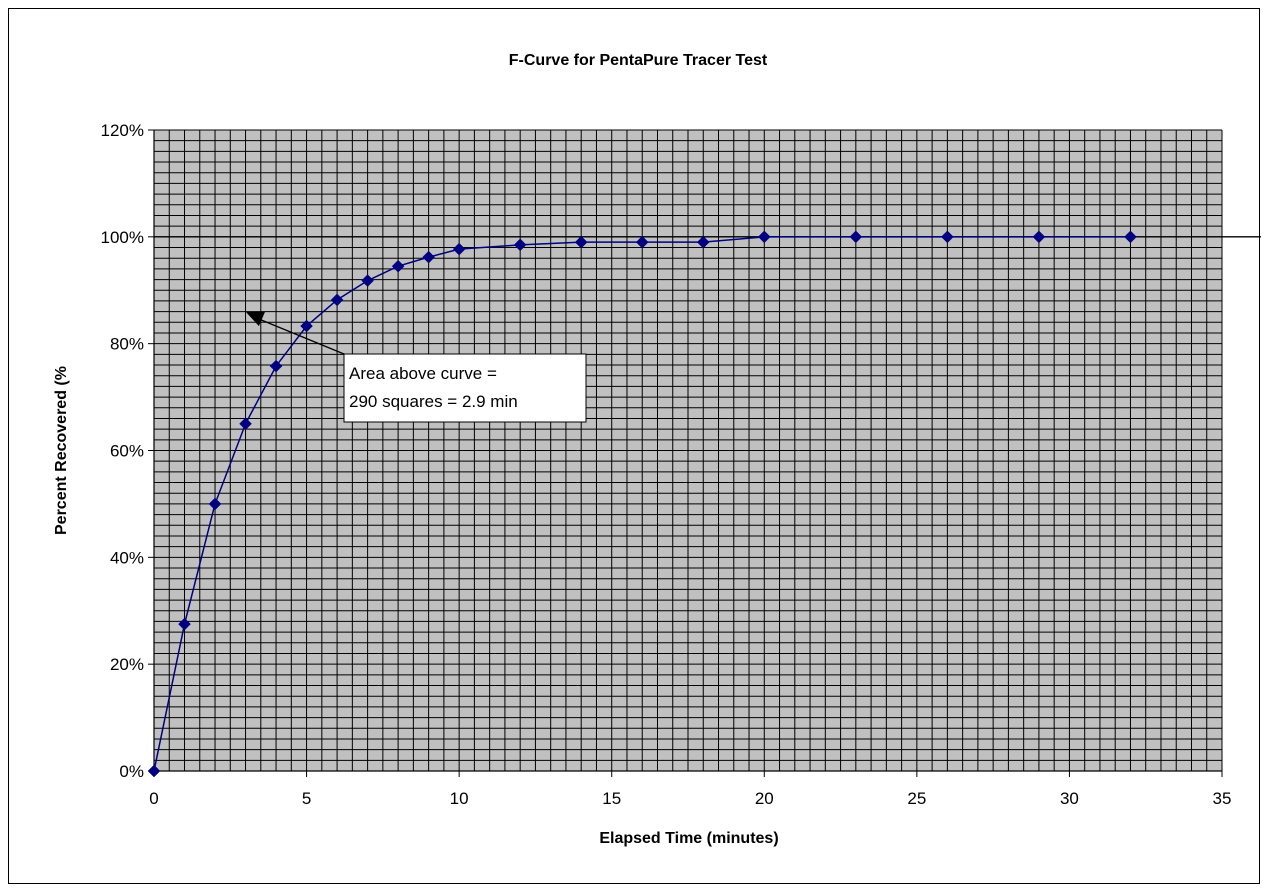 Image resolution: width=1270 pixels, height=890 pixels. Describe the element at coordinates (127, 344) in the screenshot. I see `y-tick-label: 80%` at that location.